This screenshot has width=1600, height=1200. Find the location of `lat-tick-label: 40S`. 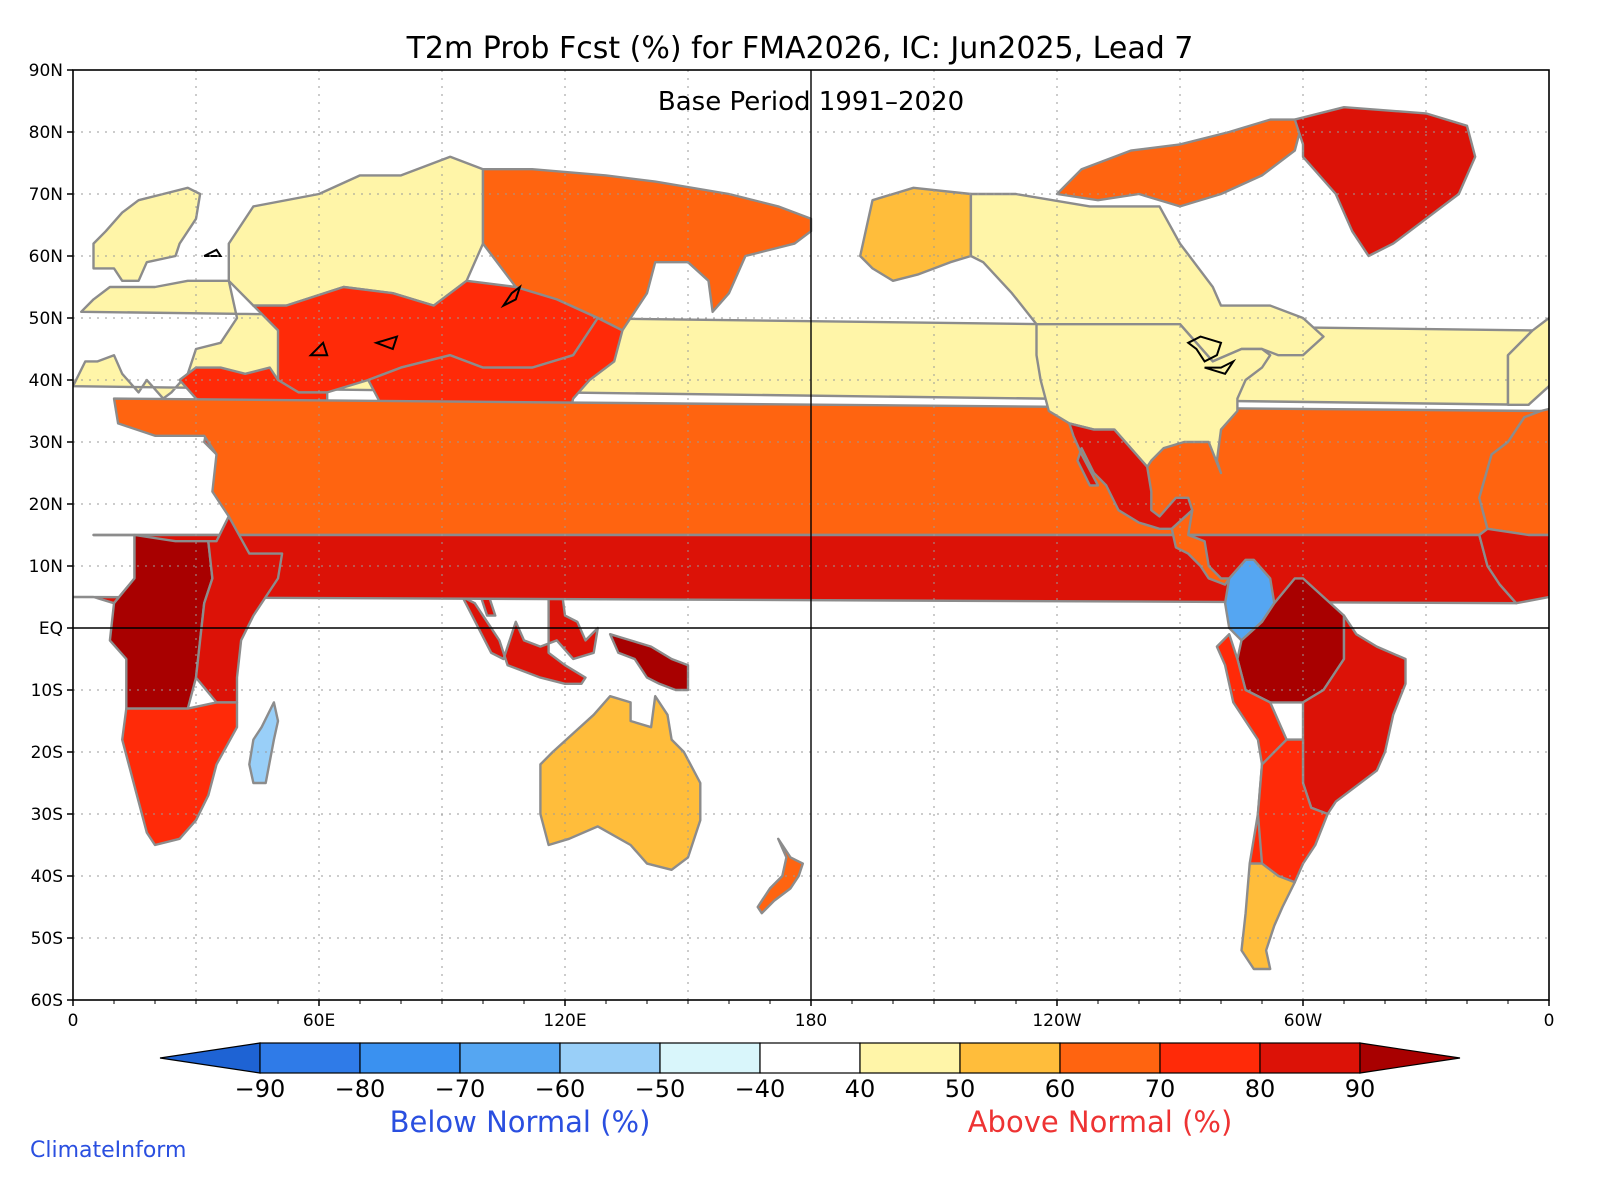

lat-tick-label: 40S is located at coordinates (47, 877).